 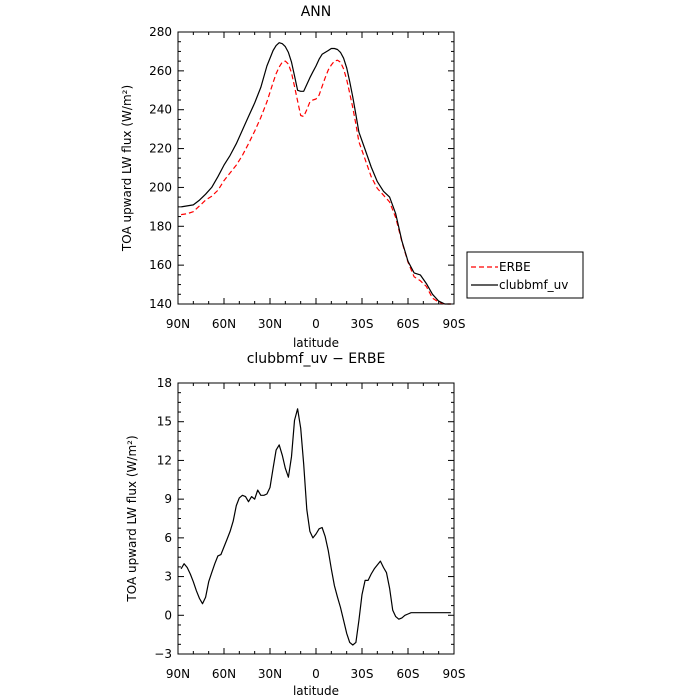 I want to click on y-tick-label: 280, so click(x=160, y=32).